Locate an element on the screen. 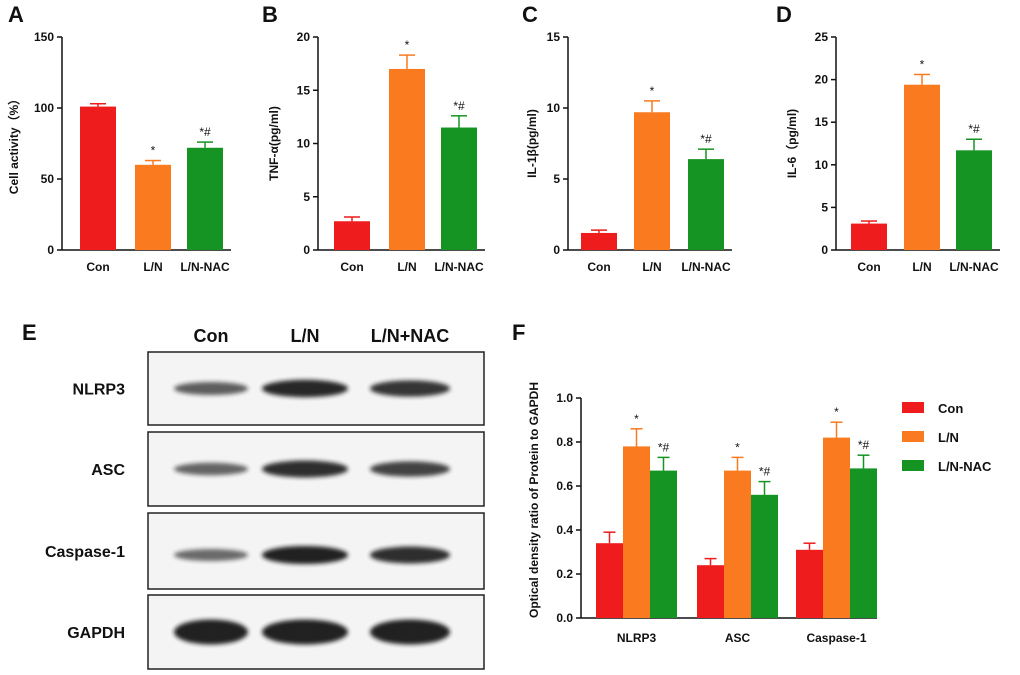 The image size is (1020, 675). blot-label-nlrp3: NLRP3 is located at coordinates (99, 390).